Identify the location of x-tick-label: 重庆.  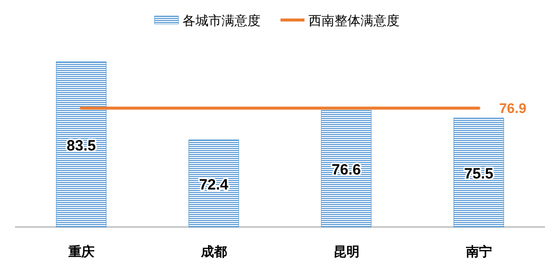
(80, 251).